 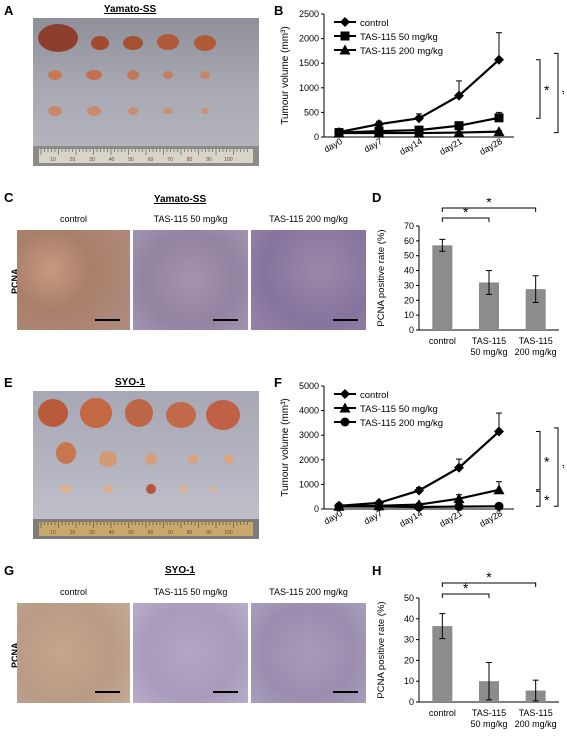 I want to click on chart-H-category-label-0: control, so click(x=442, y=713).